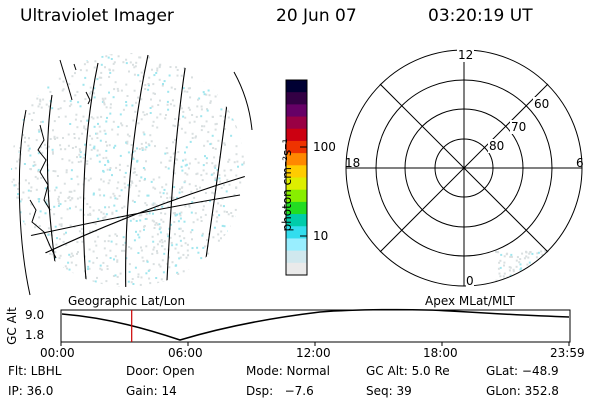  I want to click on alt-ymin-label: 1.8, so click(35, 335).